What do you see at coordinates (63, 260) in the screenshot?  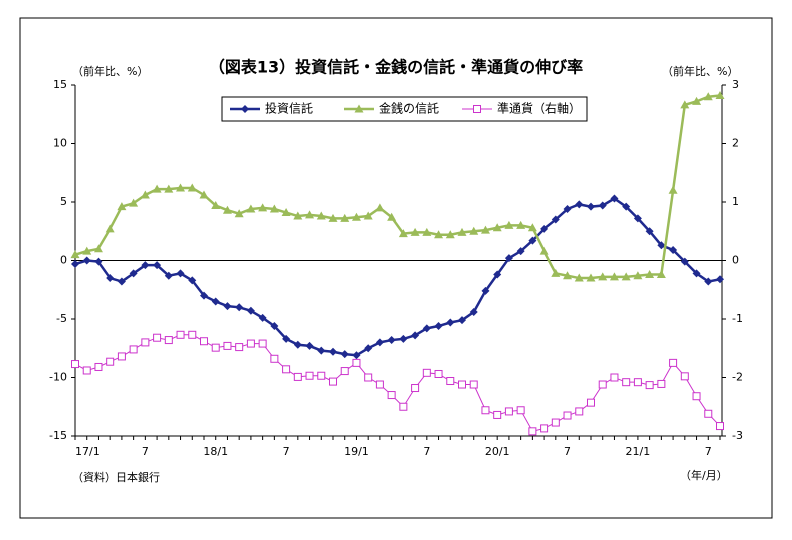 I see `y-tick-label: 0` at bounding box center [63, 260].